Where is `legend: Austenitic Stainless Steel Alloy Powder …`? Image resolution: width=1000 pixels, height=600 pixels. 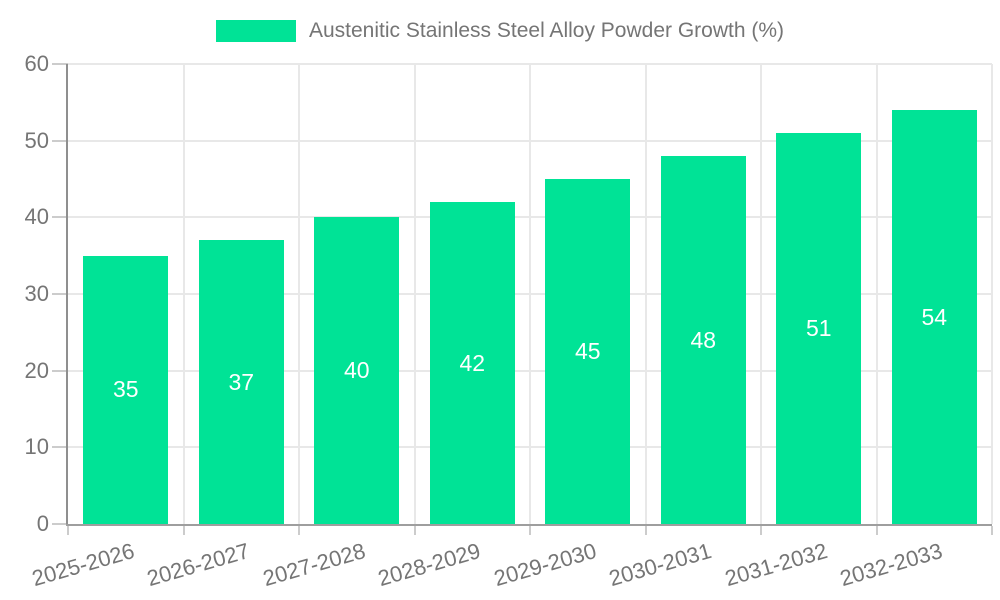
legend: Austenitic Stainless Steel Alloy Powder … is located at coordinates (500, 31).